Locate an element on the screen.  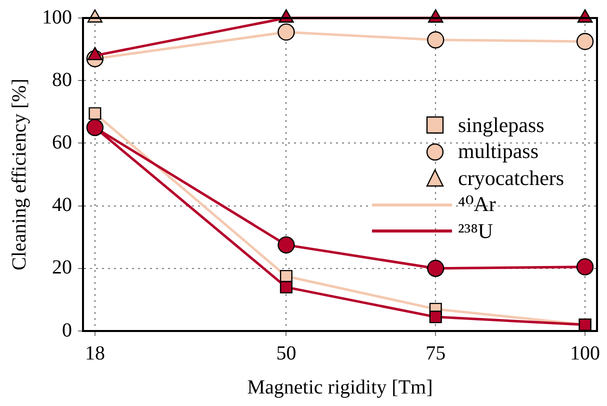
annotation: ²³⁸U is located at coordinates (476, 231).